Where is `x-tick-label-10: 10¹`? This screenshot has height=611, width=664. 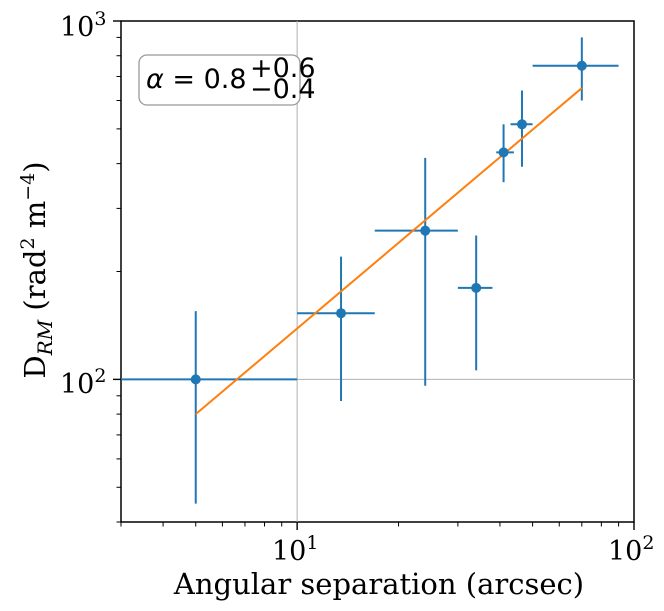 x-tick-label-10: 10¹ is located at coordinates (295, 549).